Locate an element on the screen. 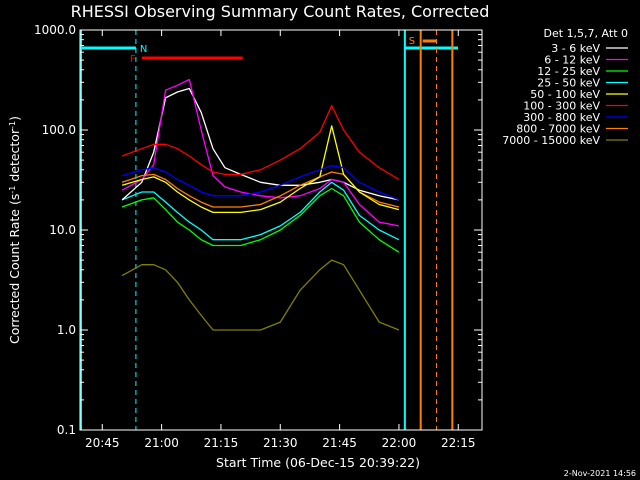 This screenshot has width=640, height=480. legend-label: 100 - 300 keV is located at coordinates (561, 106).